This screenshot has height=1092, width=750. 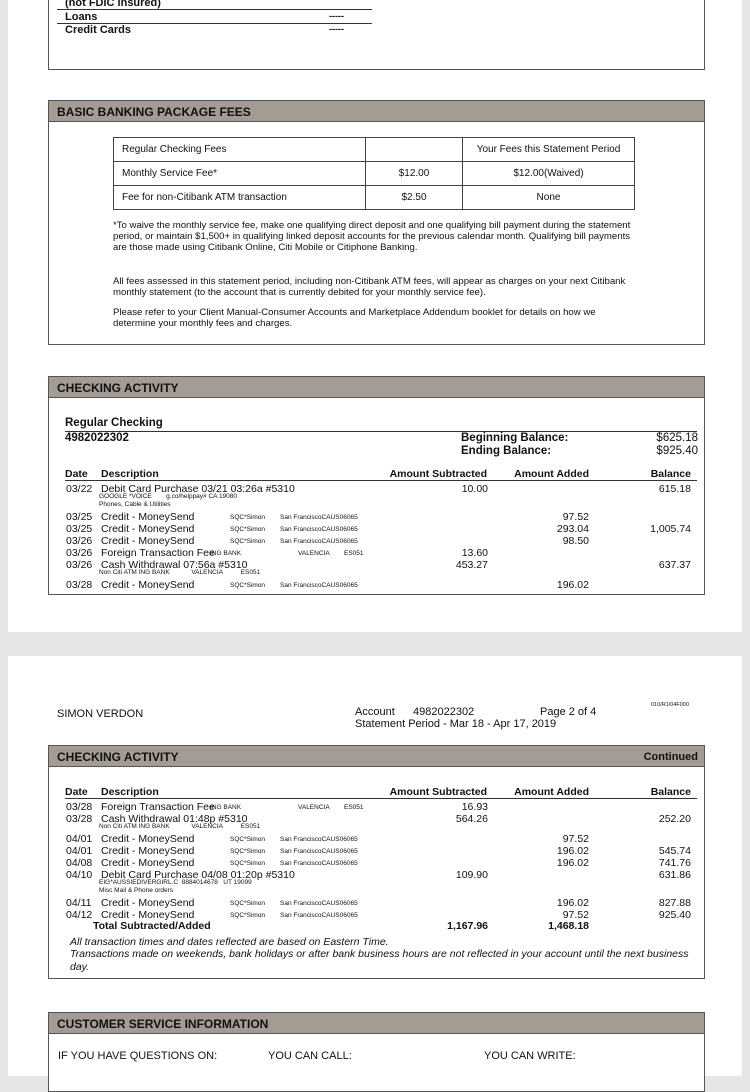 What do you see at coordinates (677, 438) in the screenshot?
I see `beginning-balance-value: $625.18` at bounding box center [677, 438].